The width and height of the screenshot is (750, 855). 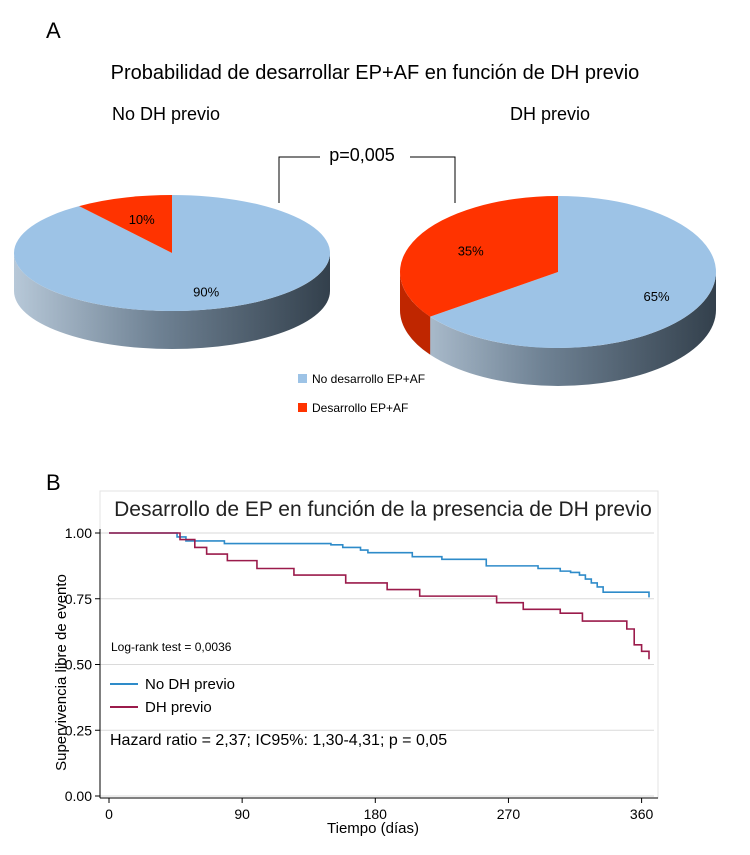 I want to click on pie-label-desarrollo-1: 35%, so click(x=471, y=251).